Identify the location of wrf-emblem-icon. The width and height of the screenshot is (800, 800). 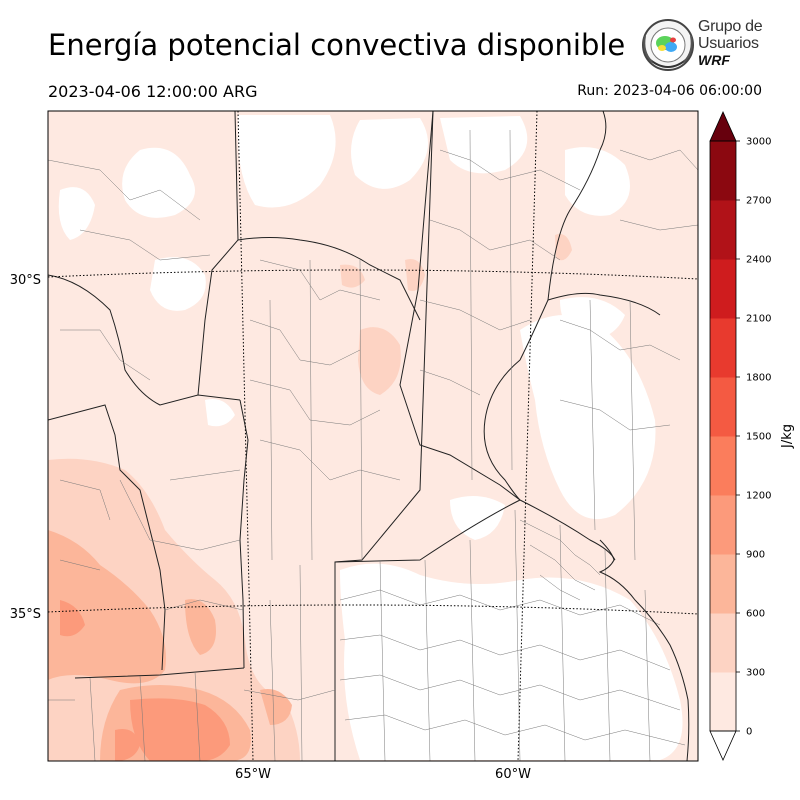
(668, 45).